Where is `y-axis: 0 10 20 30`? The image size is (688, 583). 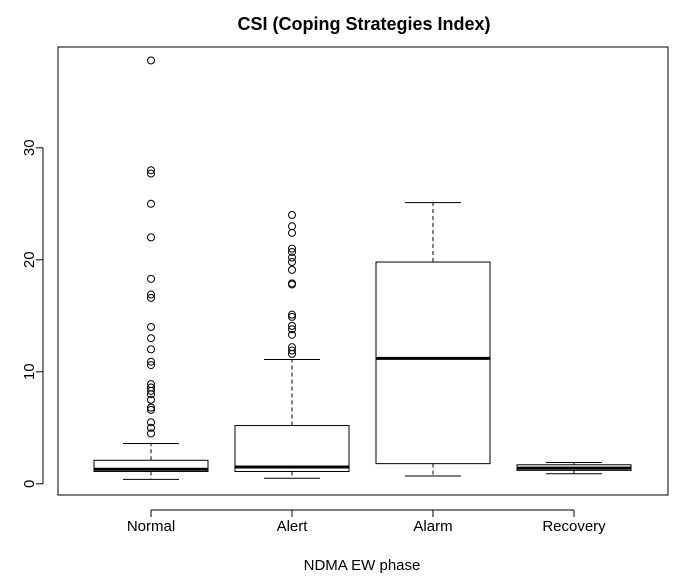 y-axis: 0 10 20 30 is located at coordinates (32, 313).